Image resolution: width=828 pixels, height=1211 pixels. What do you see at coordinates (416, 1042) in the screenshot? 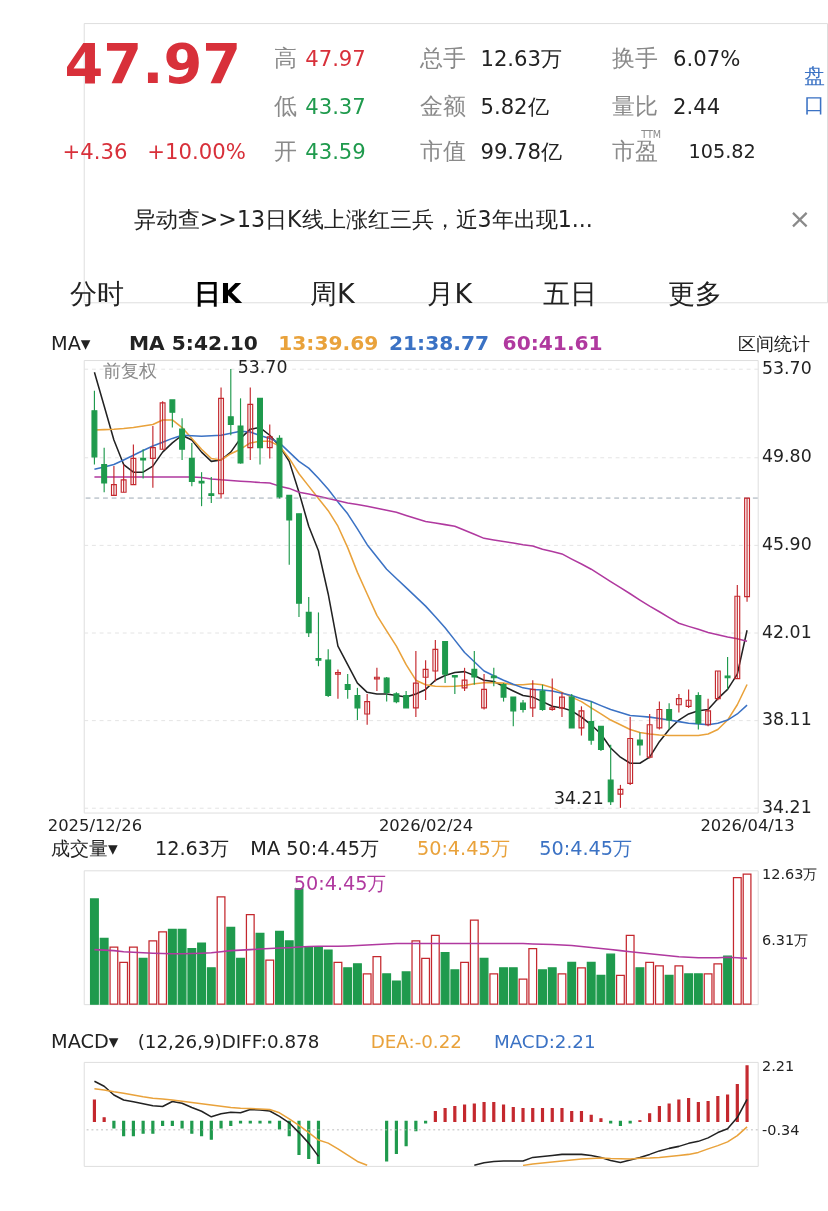
I see `text: DEA:-0.22` at bounding box center [416, 1042].